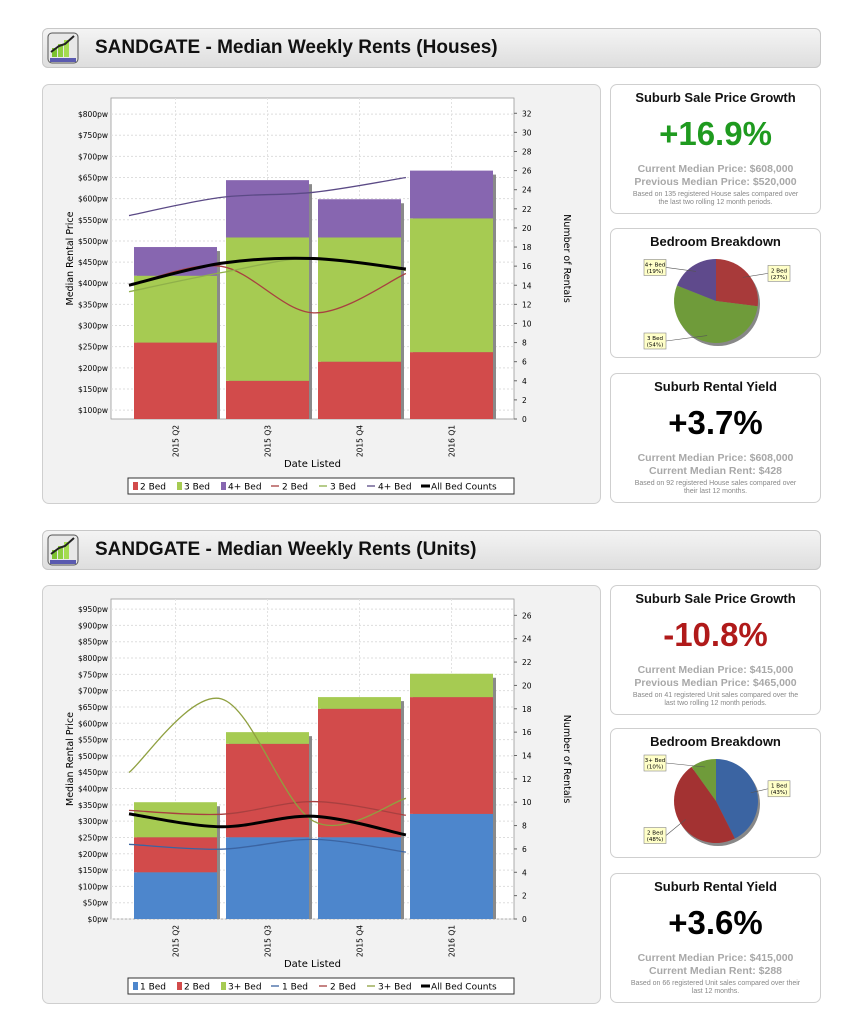 This screenshot has width=865, height=1024. Describe the element at coordinates (527, 113) in the screenshot. I see `right-tick-label: 32` at that location.